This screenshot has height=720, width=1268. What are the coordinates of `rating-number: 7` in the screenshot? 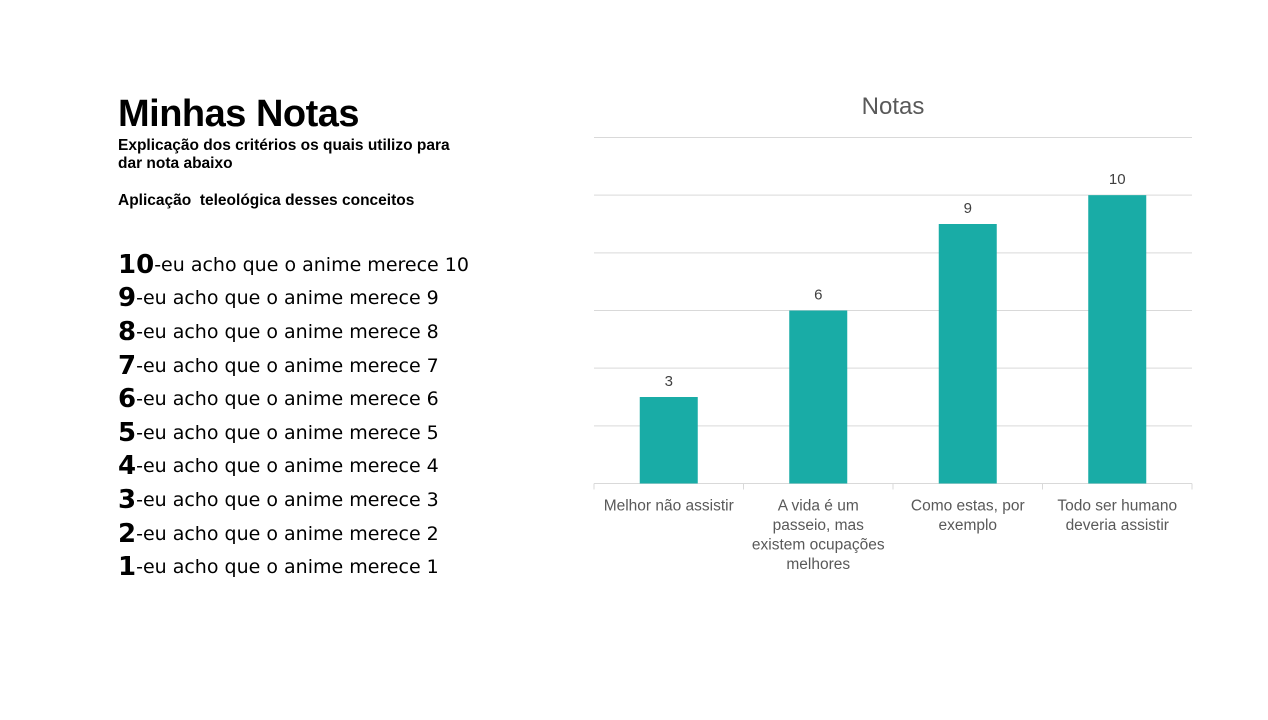 It's located at (127, 365).